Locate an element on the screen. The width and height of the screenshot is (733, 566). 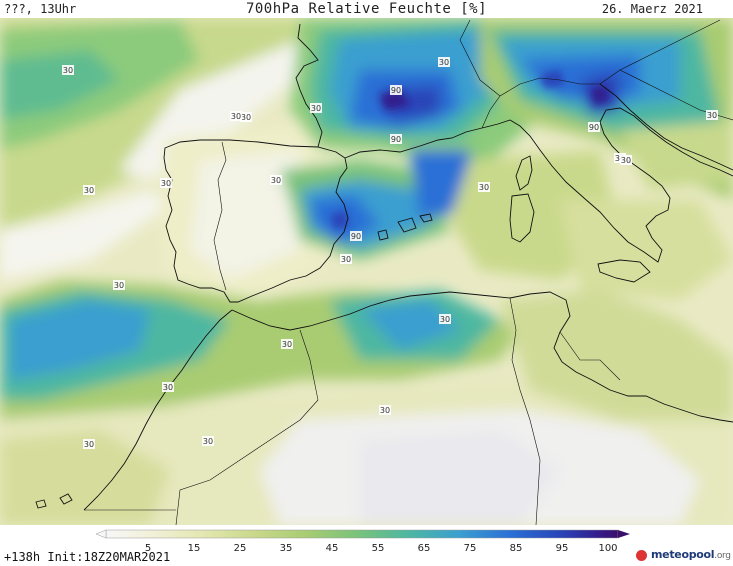
legend-tick-label: 100 is located at coordinates (607, 548).